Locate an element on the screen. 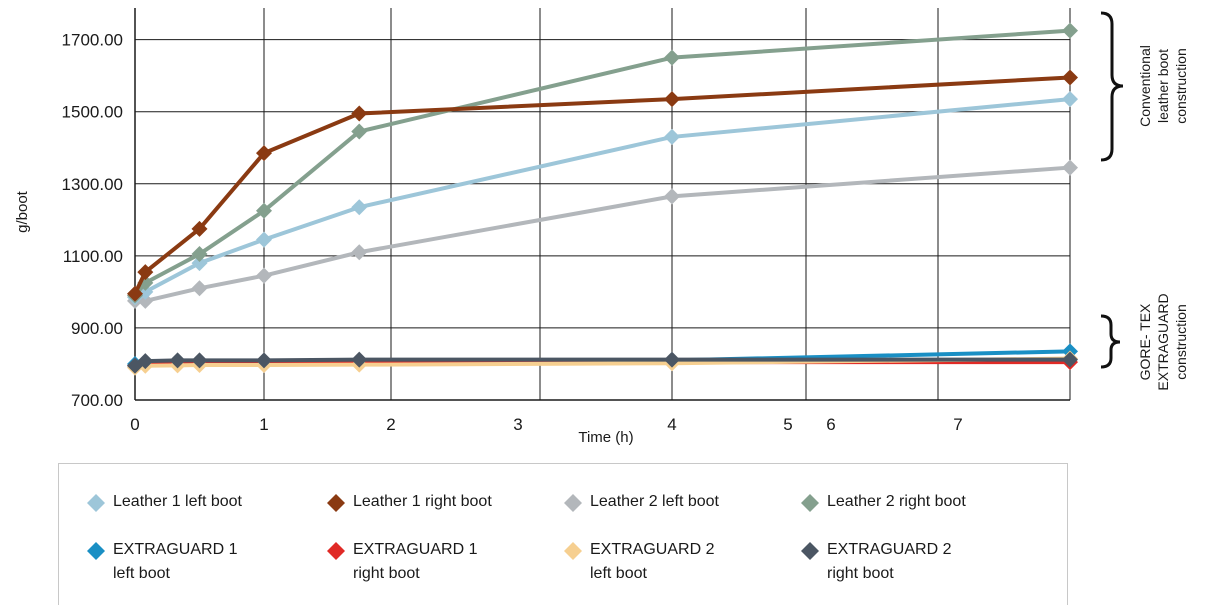 This screenshot has width=1208, height=605. x-tick-label: 3 is located at coordinates (517, 424).